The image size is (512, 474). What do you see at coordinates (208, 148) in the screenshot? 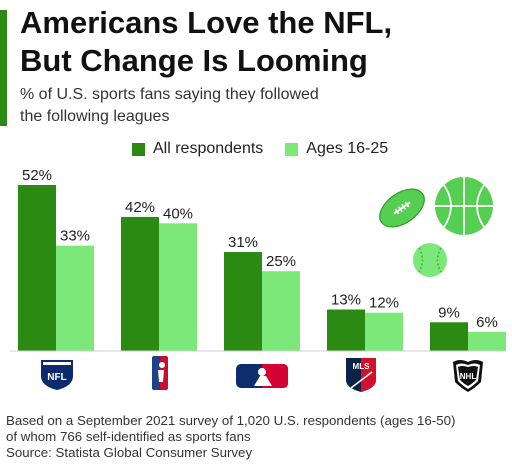
I see `legend-label-all: All respondents` at bounding box center [208, 148].